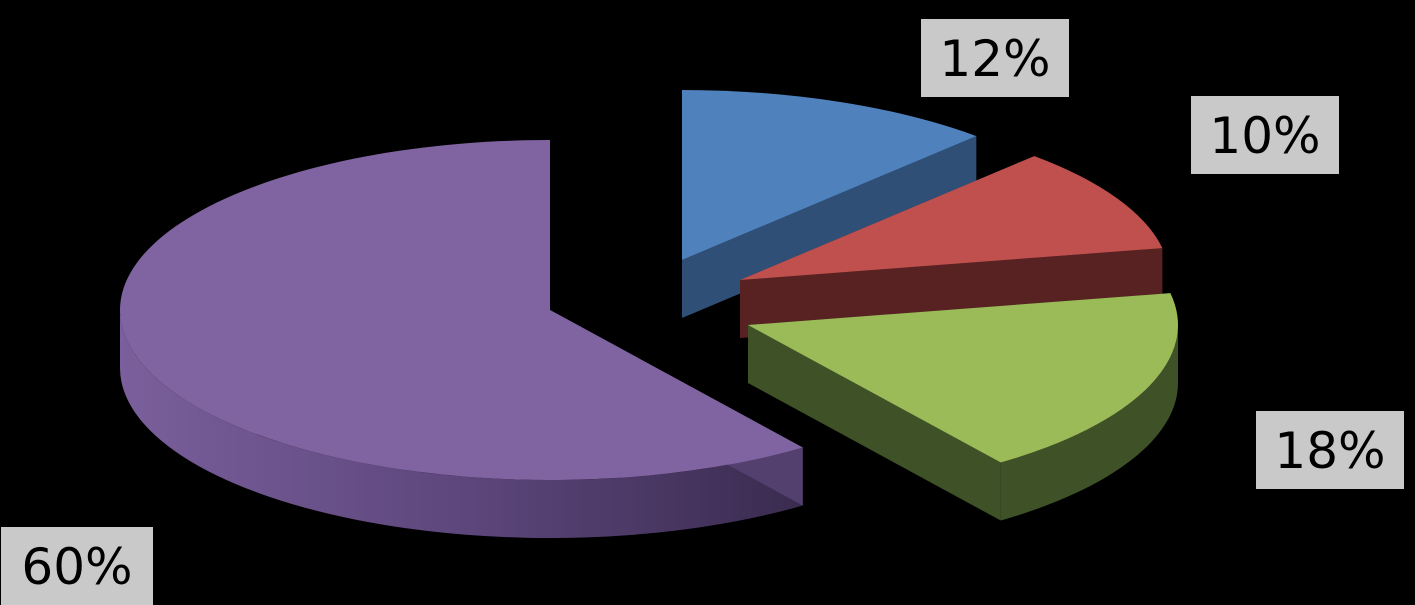 This screenshot has width=1415, height=605. I want to click on data-label-text: 10%, so click(1264, 136).